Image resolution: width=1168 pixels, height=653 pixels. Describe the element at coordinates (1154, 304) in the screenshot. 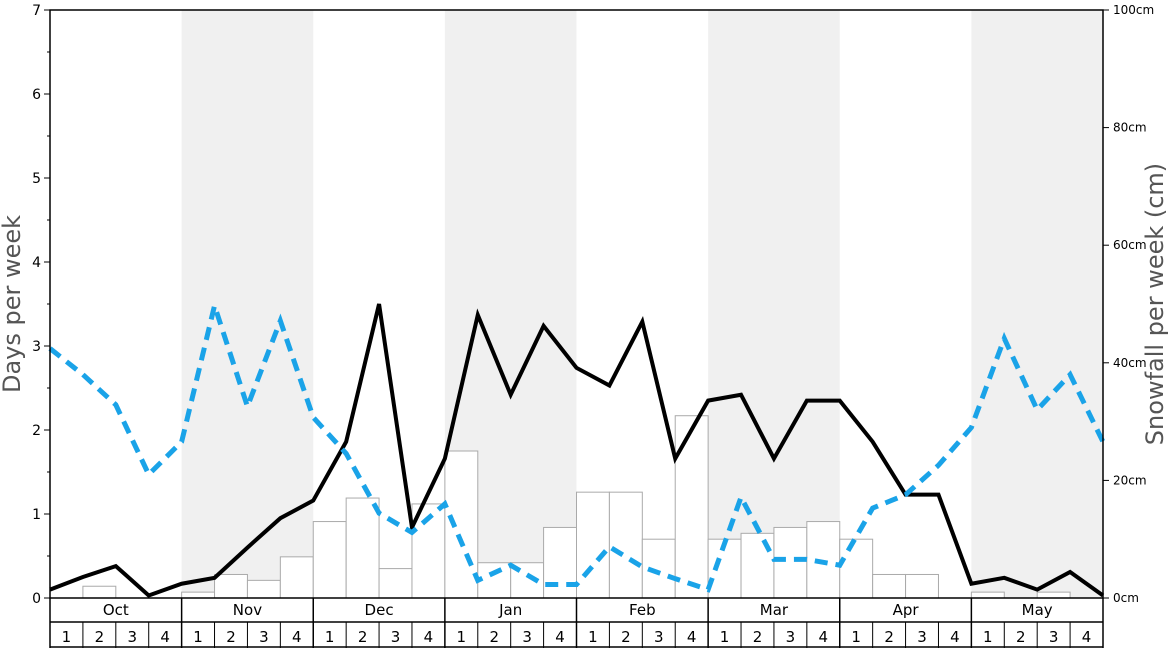

I see `y-axis-title-right: Snowfall per week (cm)` at that location.